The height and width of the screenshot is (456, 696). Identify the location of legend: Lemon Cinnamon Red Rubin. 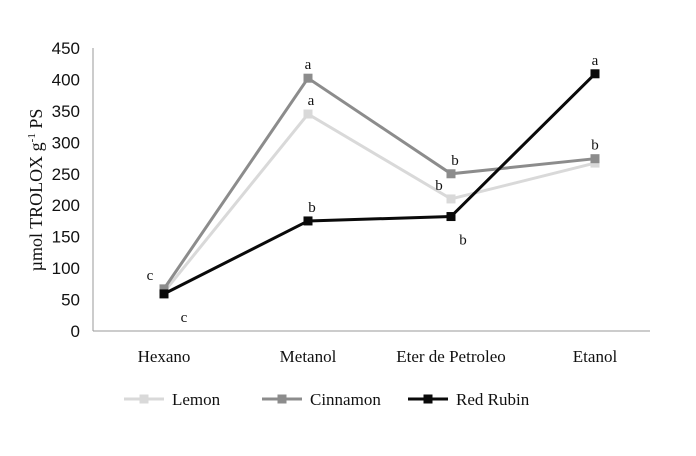
(327, 399).